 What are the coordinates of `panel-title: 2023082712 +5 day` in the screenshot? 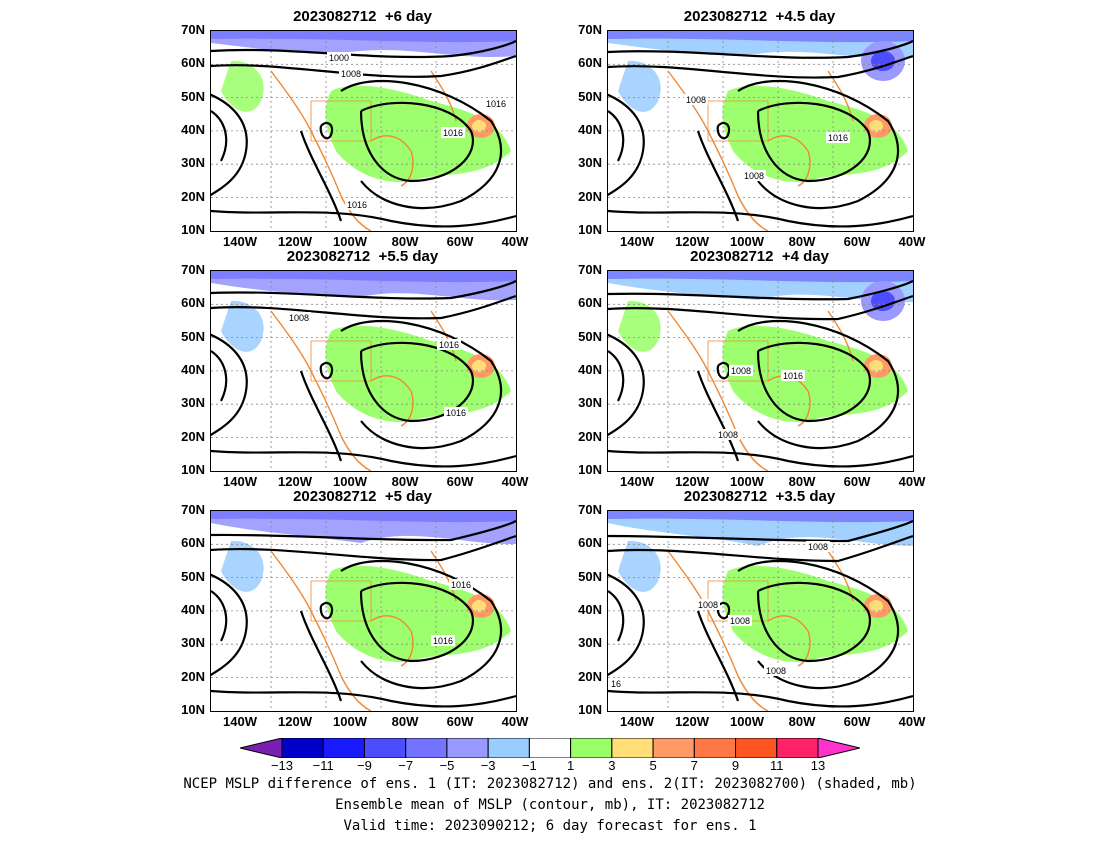 It's located at (362, 496).